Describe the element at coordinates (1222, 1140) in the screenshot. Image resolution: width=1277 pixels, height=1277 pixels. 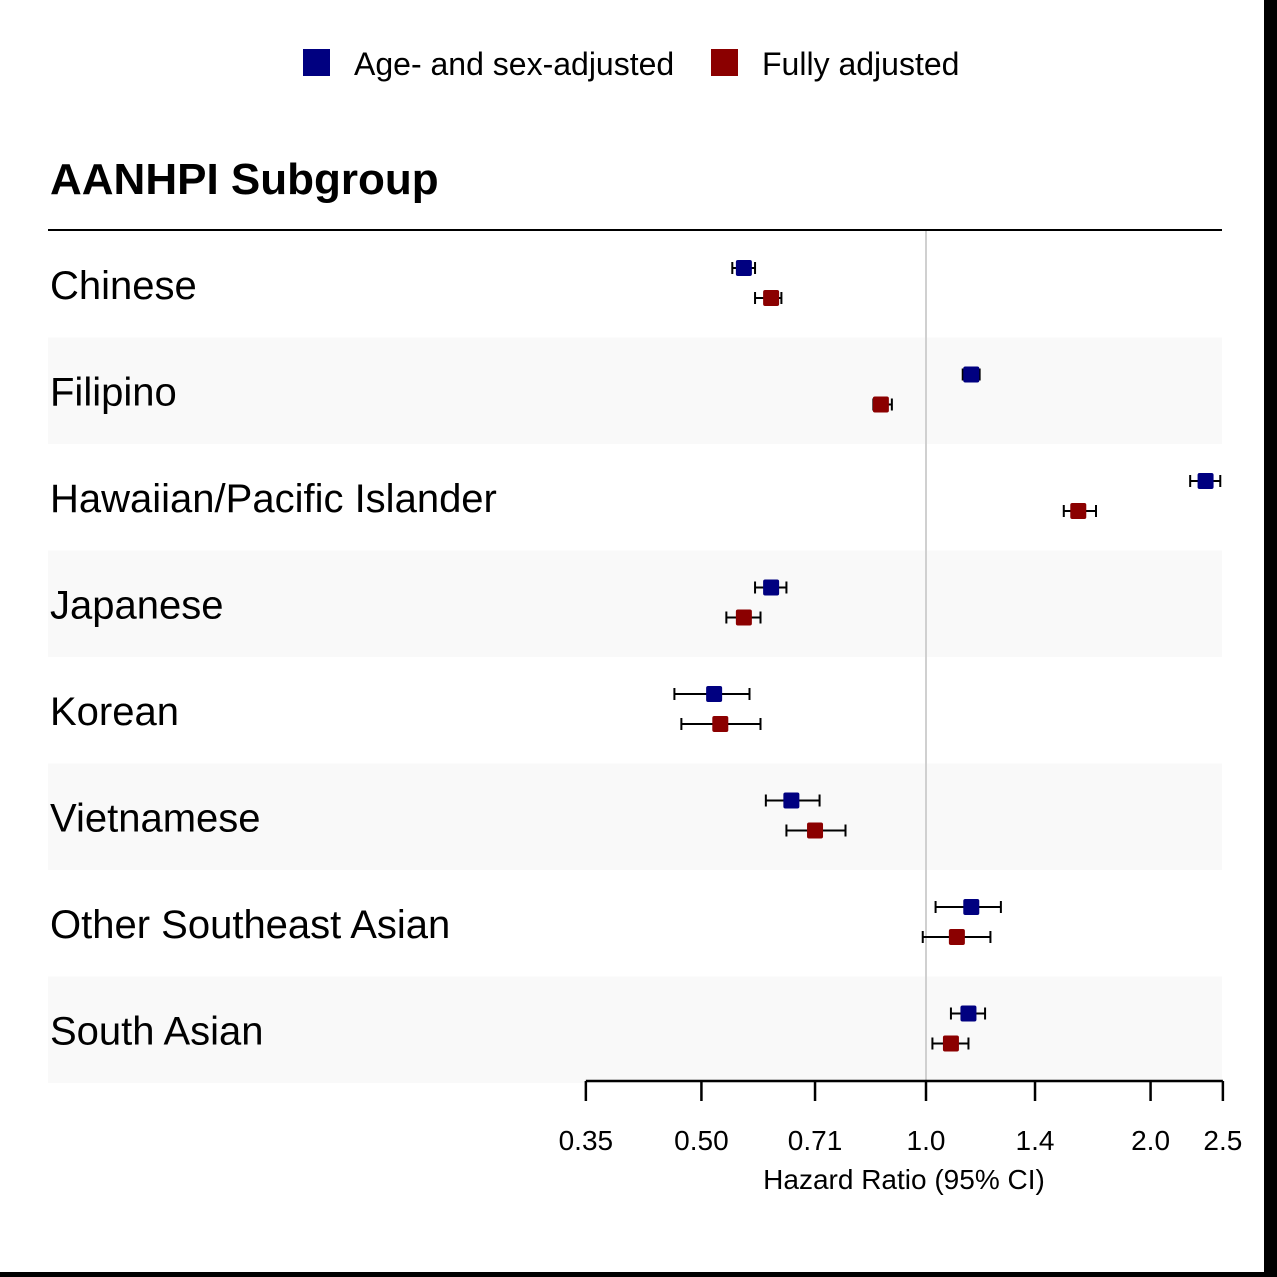
I see `x-tick-label: 2.5` at that location.